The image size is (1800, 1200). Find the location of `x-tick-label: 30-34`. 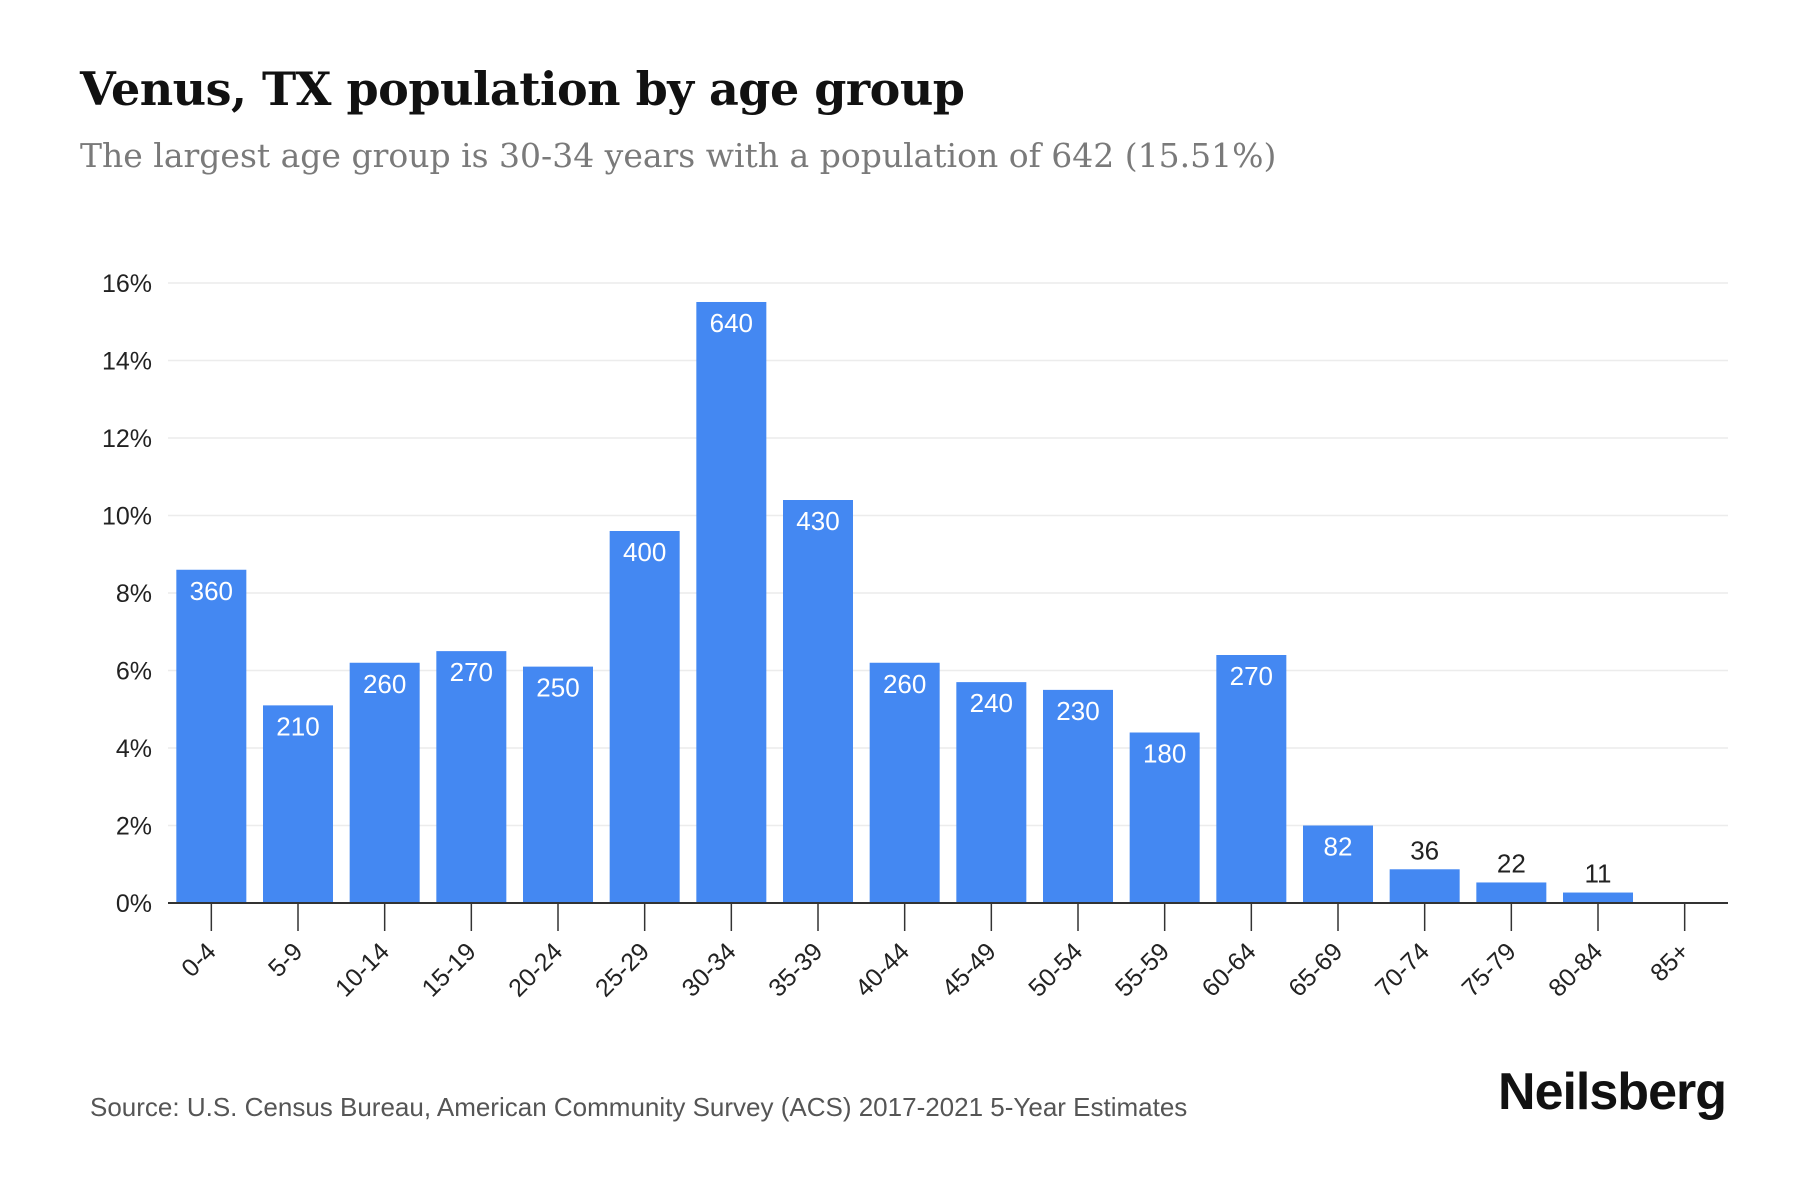

x-tick-label: 30-34 is located at coordinates (709, 969).